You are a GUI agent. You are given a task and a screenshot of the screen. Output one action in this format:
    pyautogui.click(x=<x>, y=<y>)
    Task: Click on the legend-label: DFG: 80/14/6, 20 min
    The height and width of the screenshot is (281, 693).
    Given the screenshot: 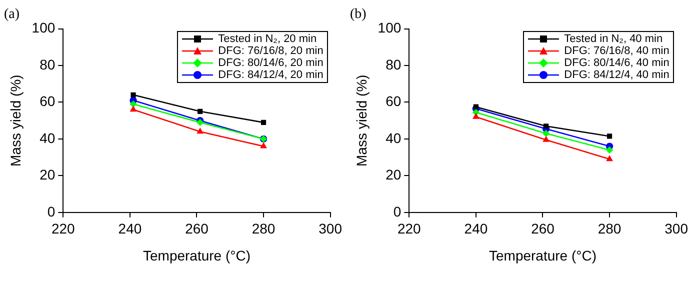 What is the action you would take?
    pyautogui.click(x=271, y=62)
    